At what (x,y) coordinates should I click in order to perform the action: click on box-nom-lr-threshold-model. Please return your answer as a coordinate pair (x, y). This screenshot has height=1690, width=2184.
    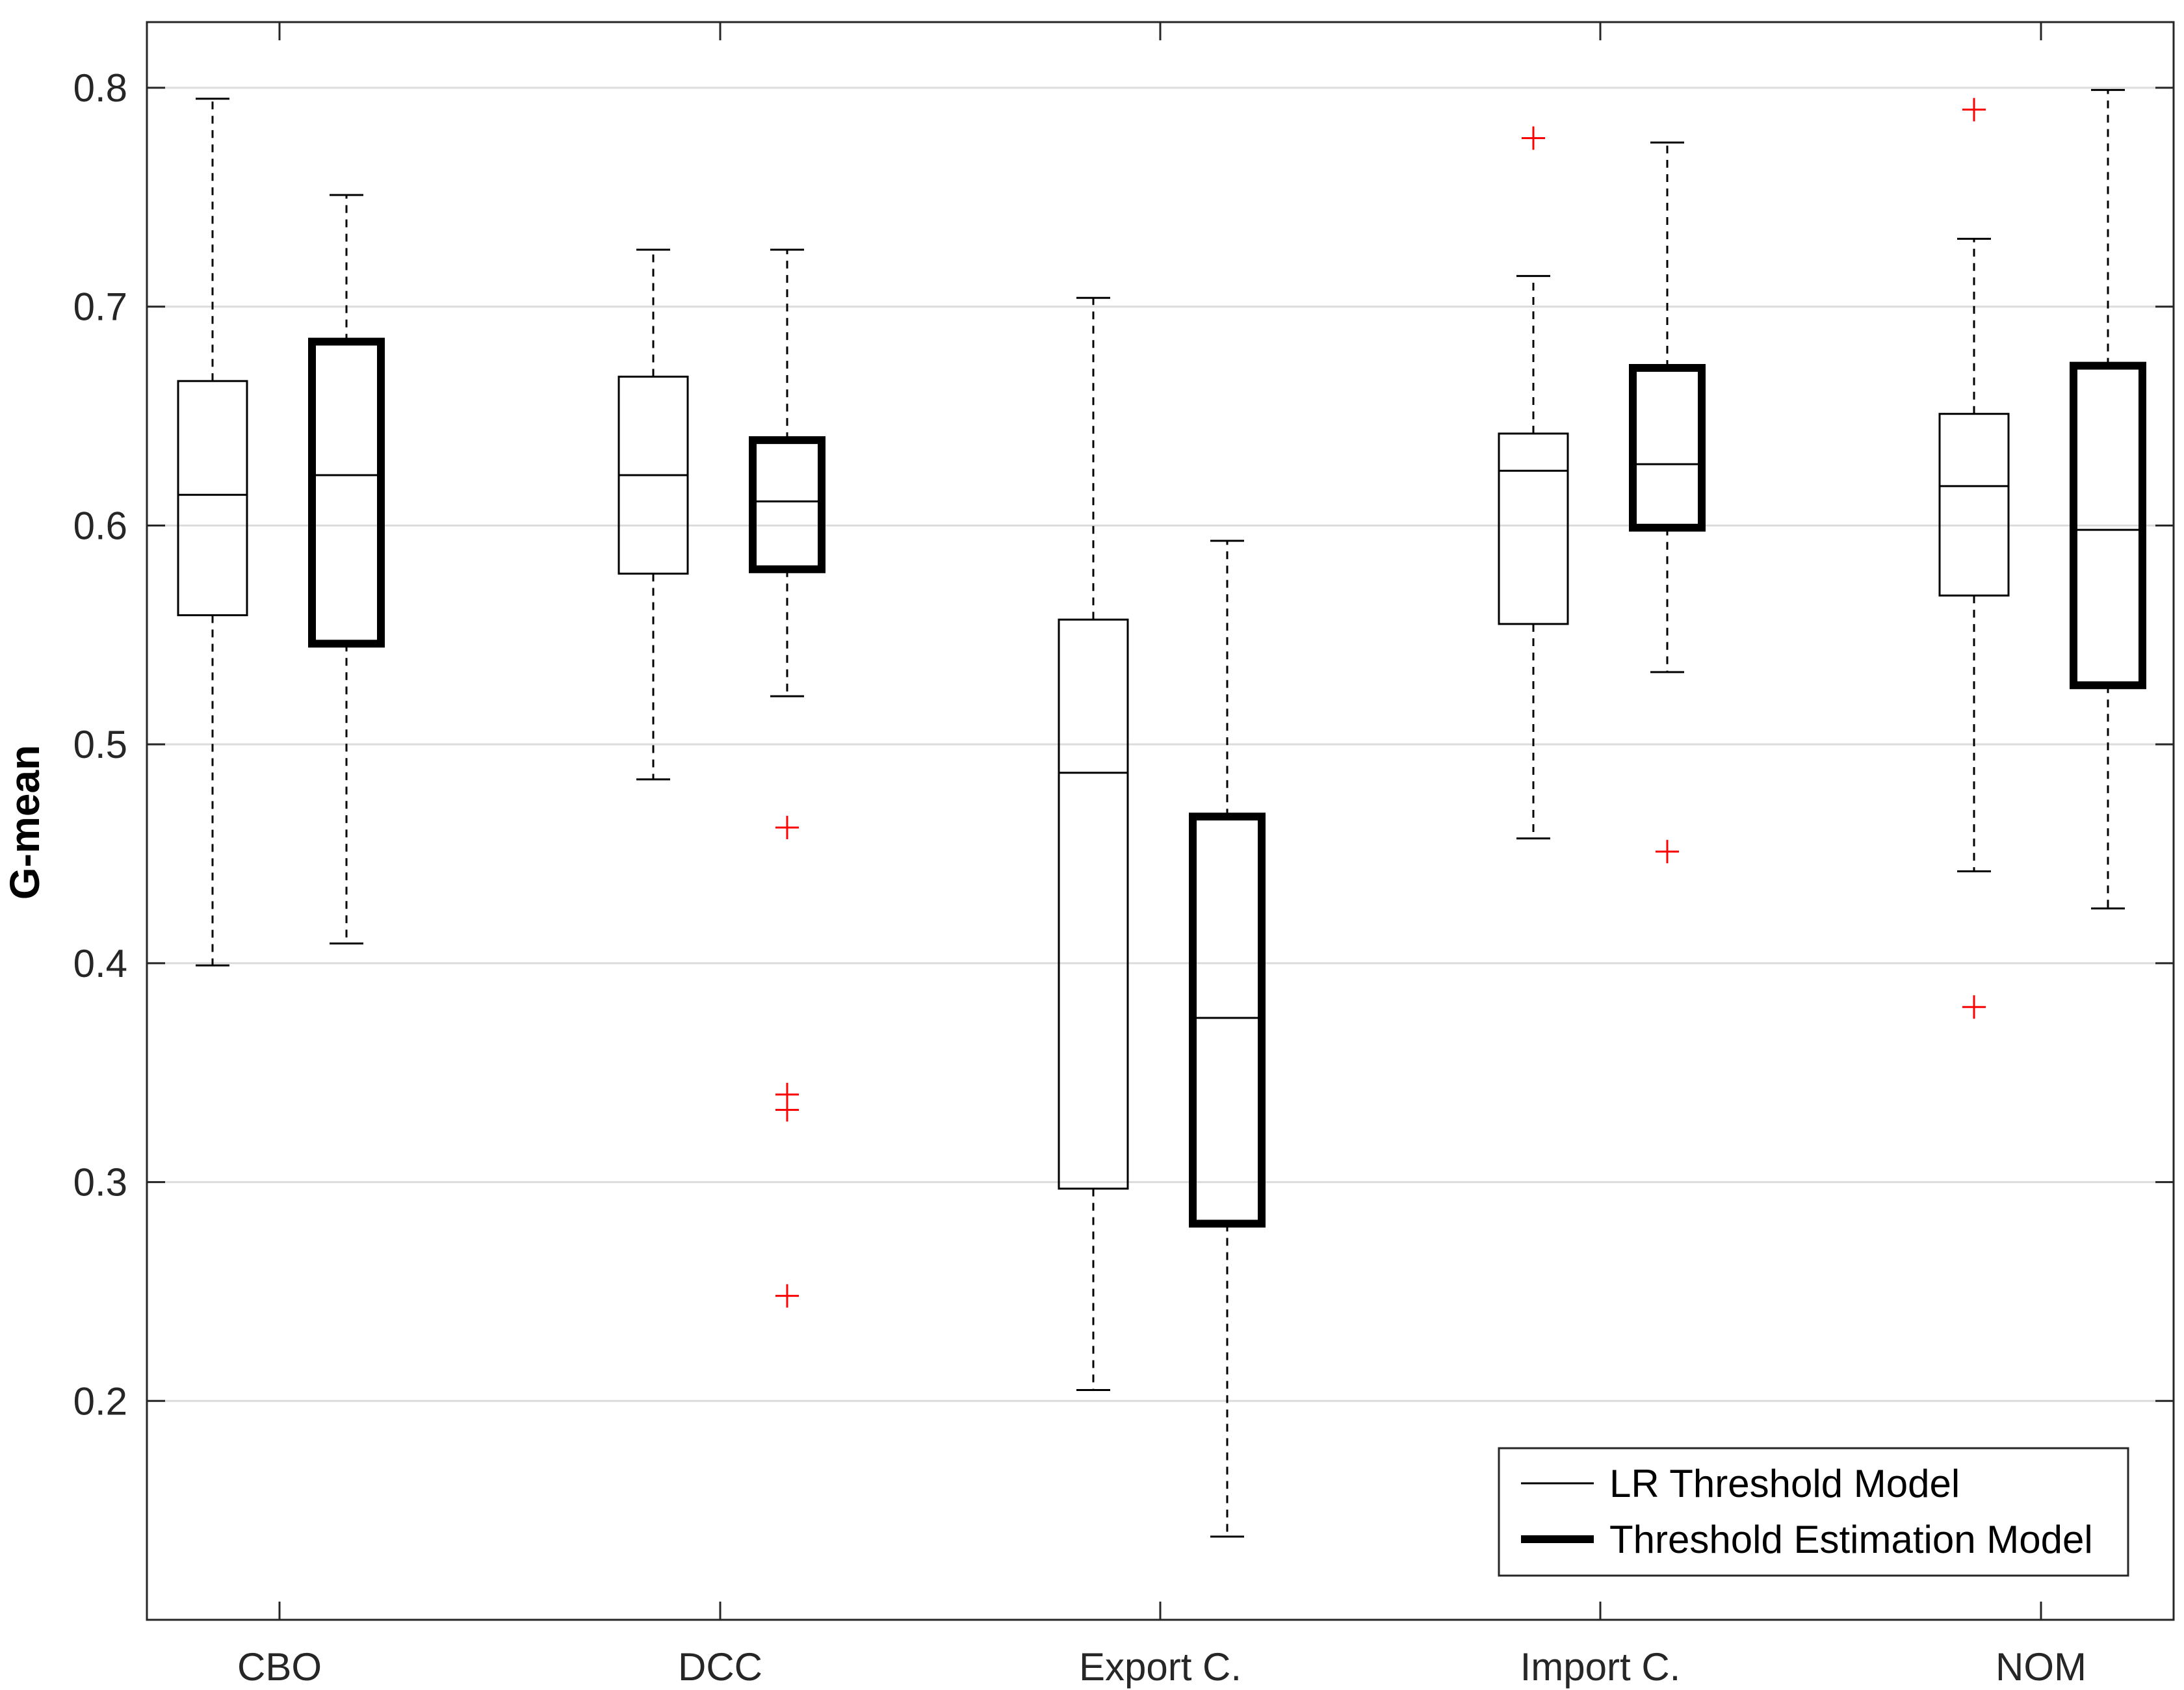
    Looking at the image, I should click on (1974, 558).